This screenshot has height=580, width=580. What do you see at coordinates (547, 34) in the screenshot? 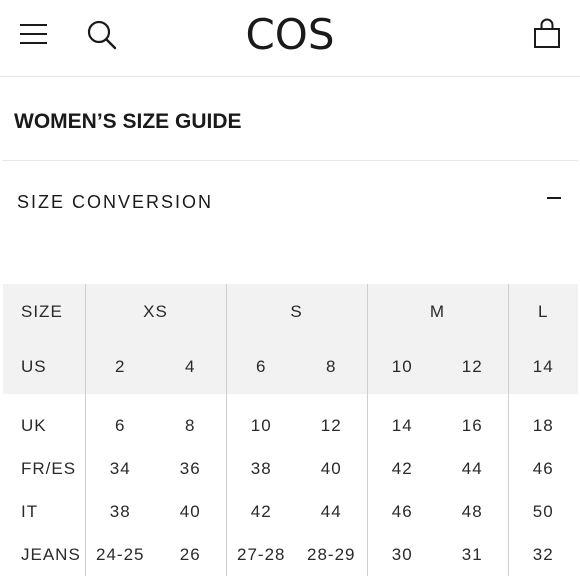
I see `shopping-bag-icon` at bounding box center [547, 34].